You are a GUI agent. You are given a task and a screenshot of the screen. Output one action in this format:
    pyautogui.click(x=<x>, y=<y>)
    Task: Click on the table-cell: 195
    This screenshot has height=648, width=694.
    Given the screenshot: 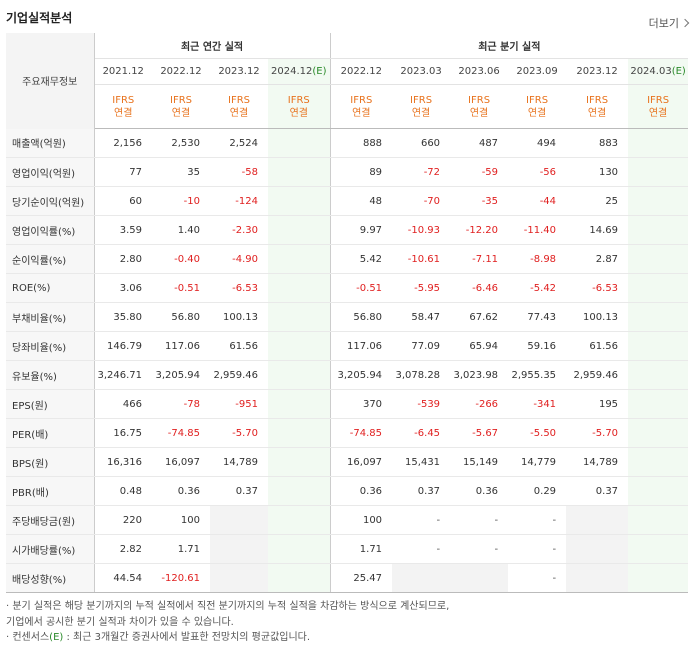 What is the action you would take?
    pyautogui.click(x=597, y=404)
    